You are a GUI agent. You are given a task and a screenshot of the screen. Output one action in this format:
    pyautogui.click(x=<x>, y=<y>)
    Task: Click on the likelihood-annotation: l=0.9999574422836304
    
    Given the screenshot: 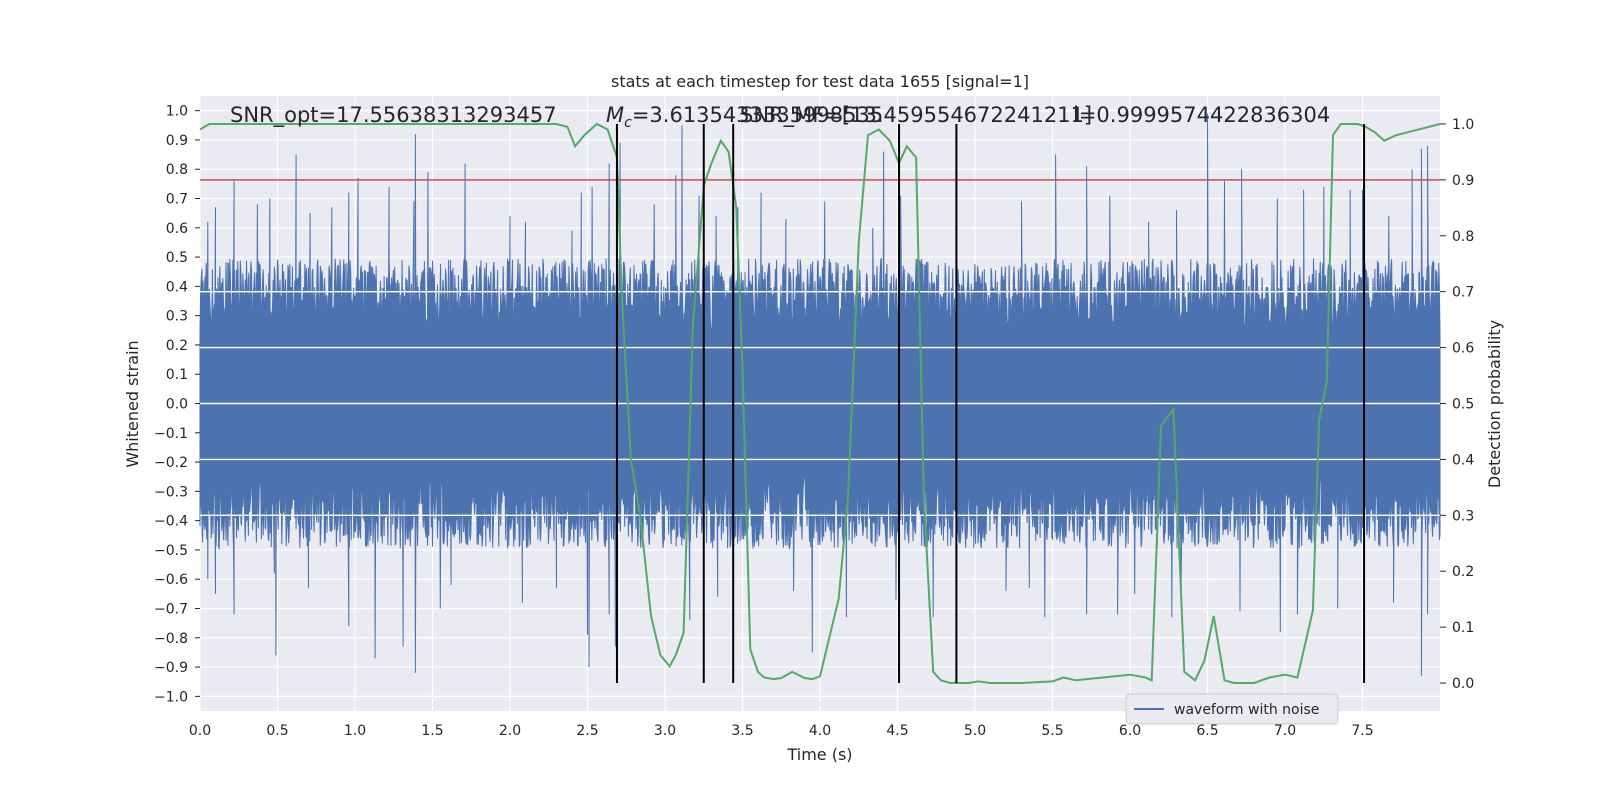 What is the action you would take?
    pyautogui.click(x=1201, y=115)
    